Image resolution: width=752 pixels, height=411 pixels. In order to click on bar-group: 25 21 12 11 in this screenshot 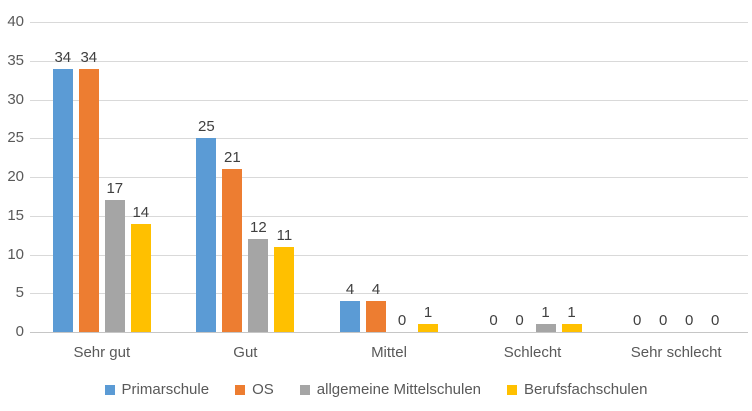, I will do `click(246, 177)`.